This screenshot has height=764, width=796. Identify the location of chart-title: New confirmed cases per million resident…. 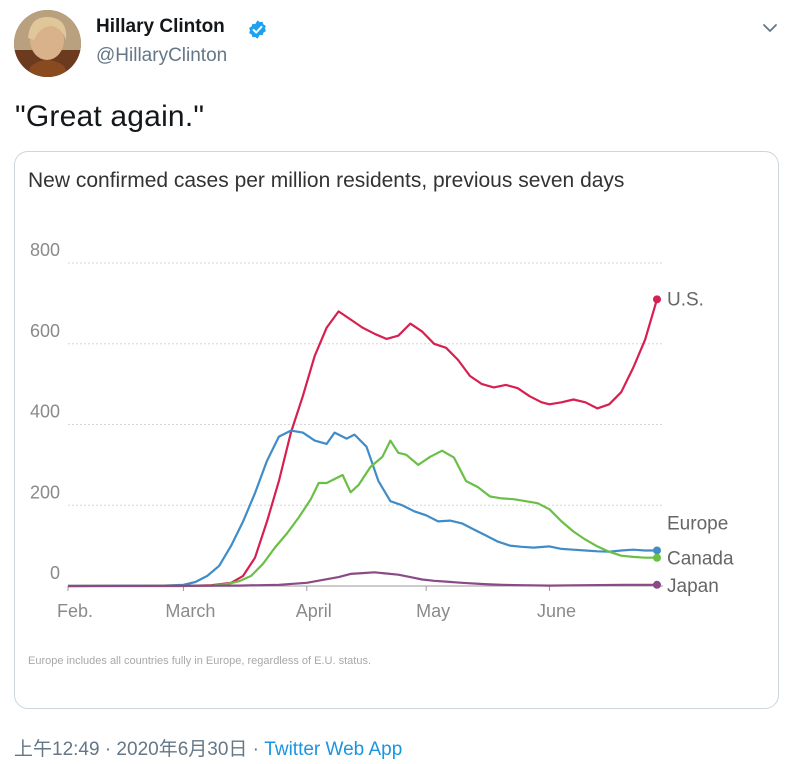
(326, 180).